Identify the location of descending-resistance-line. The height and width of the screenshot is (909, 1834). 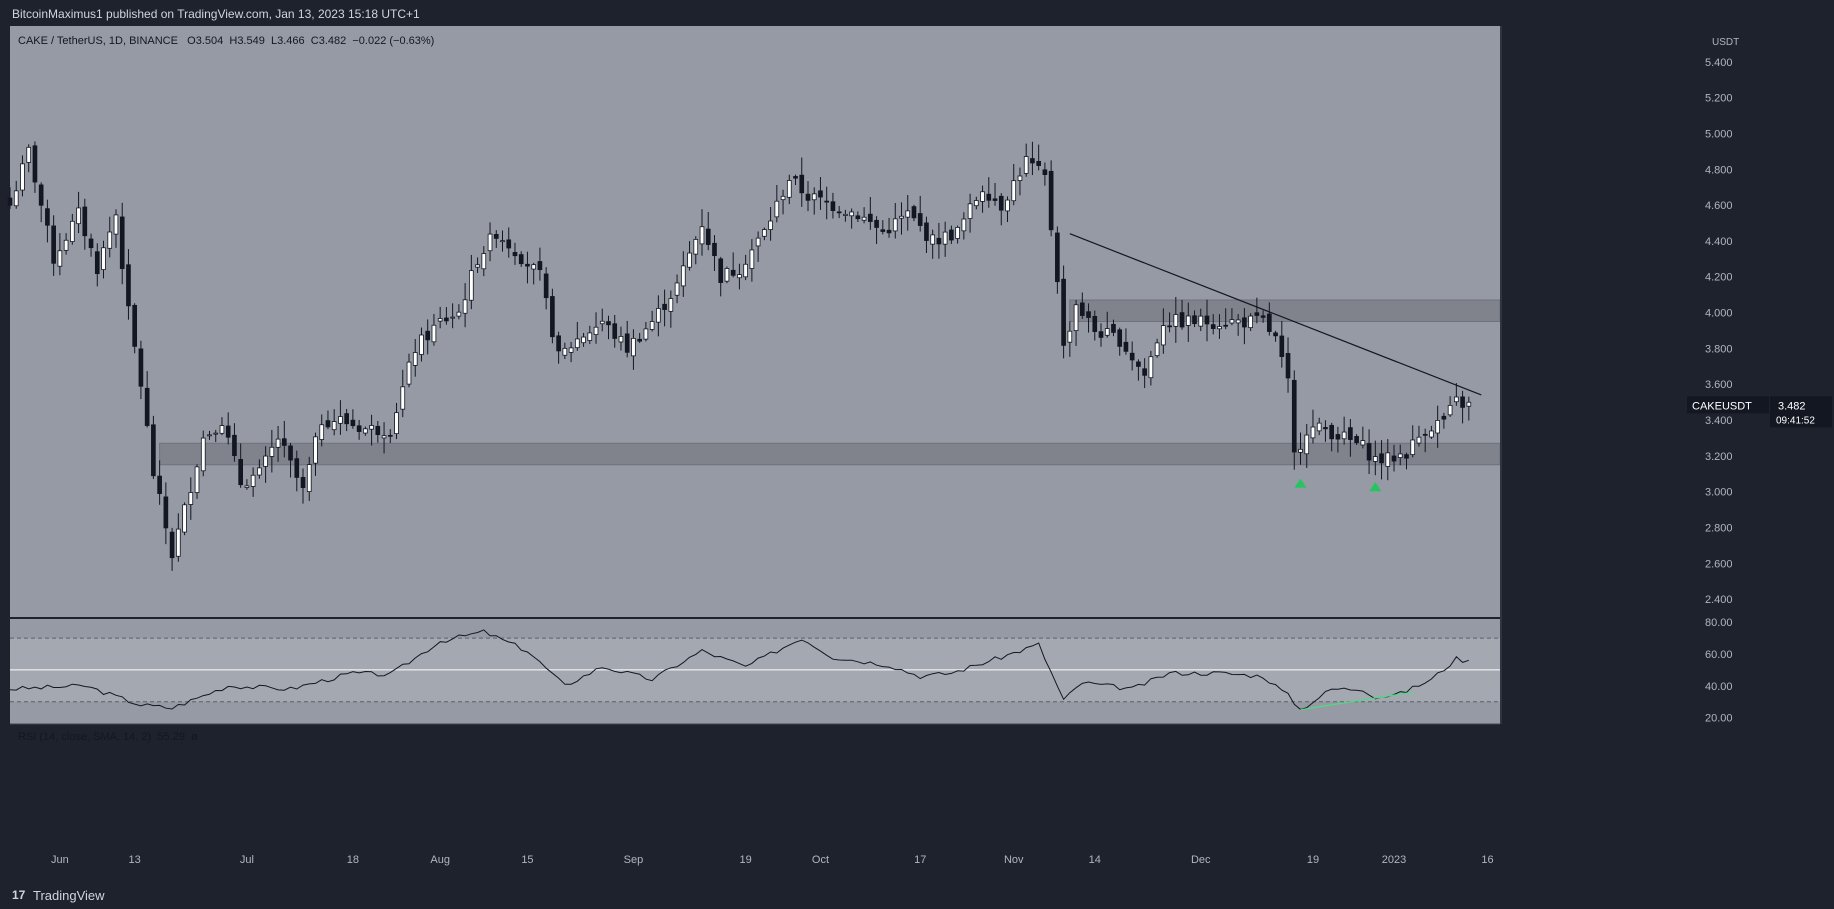
(1275, 314).